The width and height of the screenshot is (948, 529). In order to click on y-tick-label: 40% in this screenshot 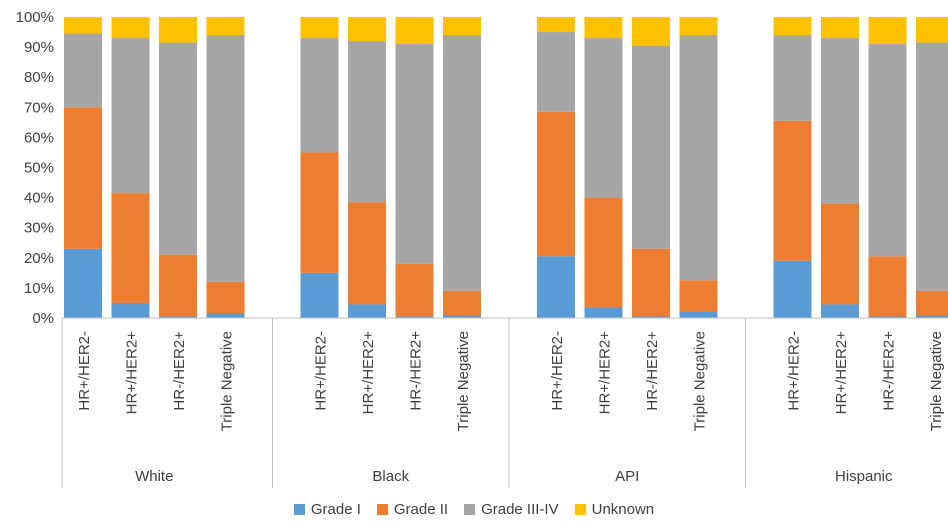, I will do `click(39, 198)`.